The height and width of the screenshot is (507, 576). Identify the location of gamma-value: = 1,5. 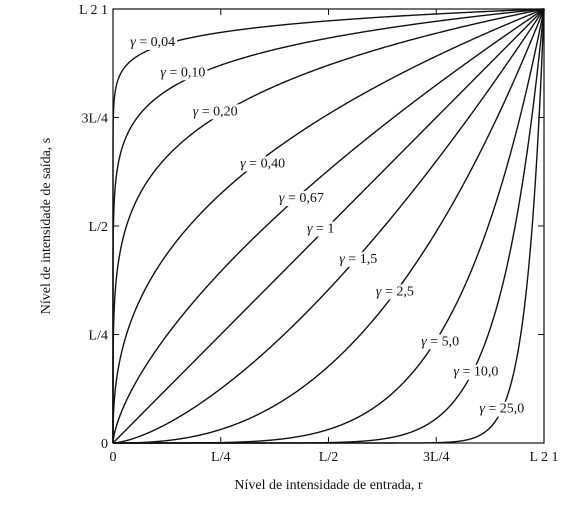
(361, 259).